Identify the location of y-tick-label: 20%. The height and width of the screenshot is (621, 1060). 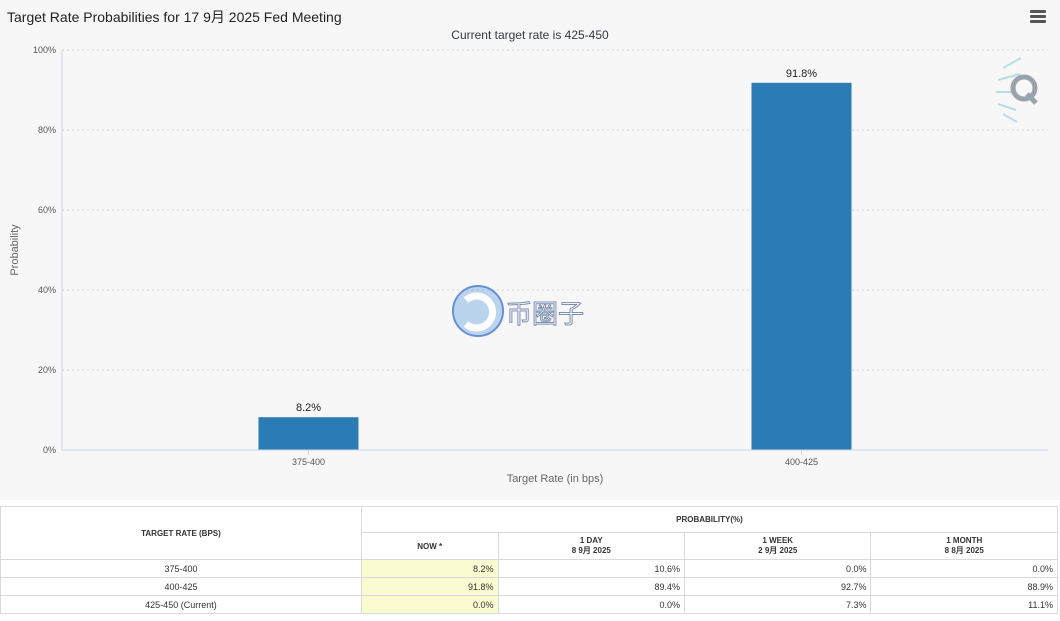
(47, 370).